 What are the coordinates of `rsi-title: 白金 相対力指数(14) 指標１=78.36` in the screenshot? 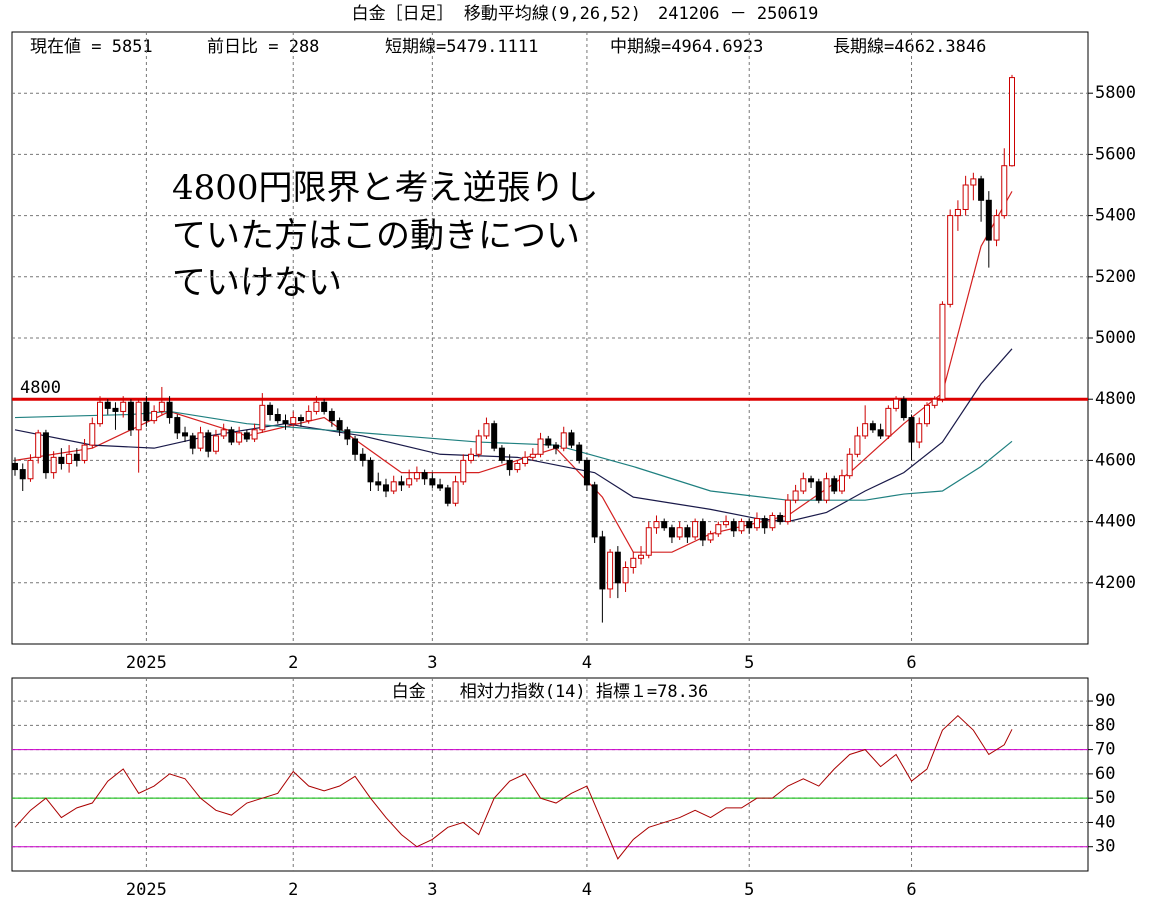 It's located at (550, 692).